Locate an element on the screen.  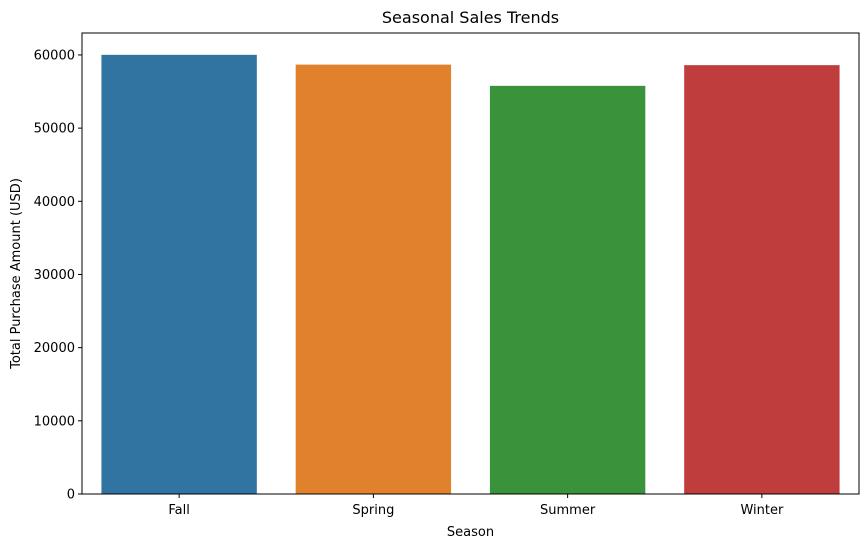
chart-title: Seasonal Sales Trends is located at coordinates (470, 17).